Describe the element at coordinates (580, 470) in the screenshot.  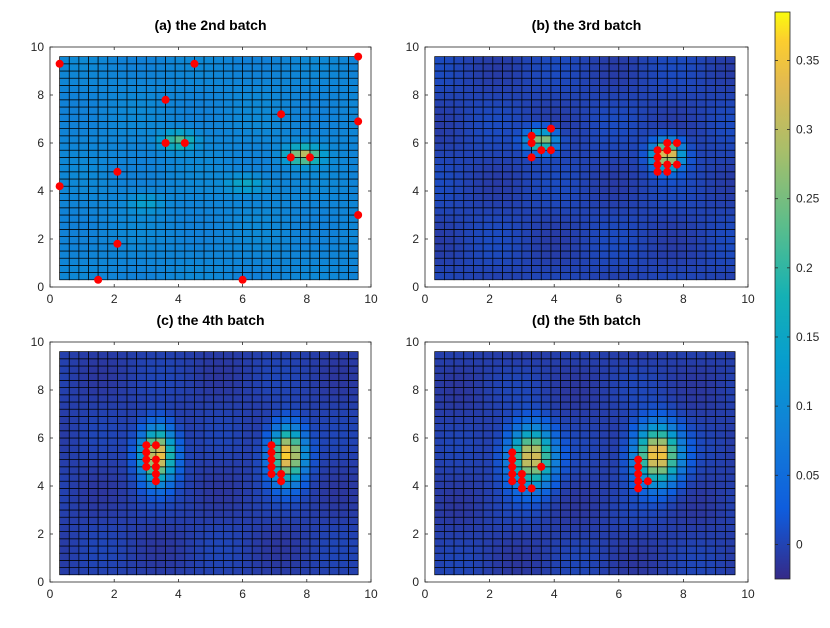
I see `sample-points` at that location.